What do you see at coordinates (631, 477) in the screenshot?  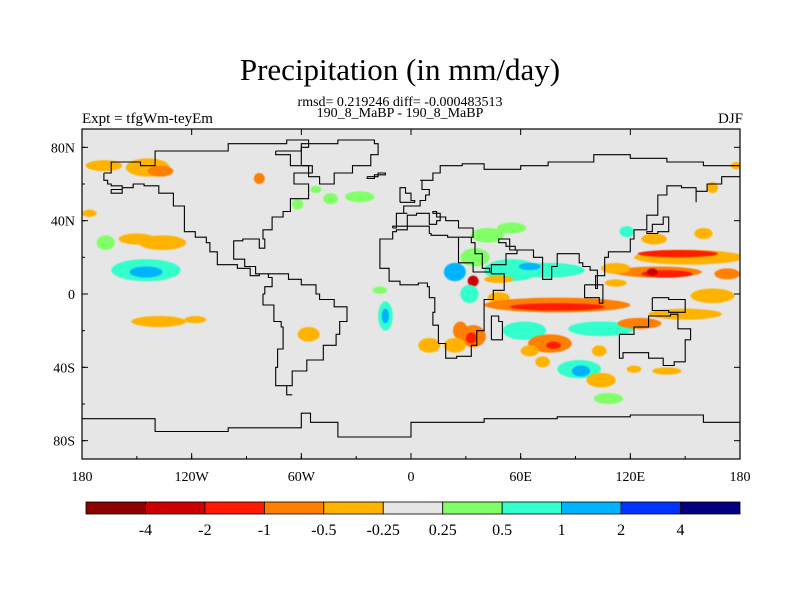 I see `x-tick-label: 120E` at bounding box center [631, 477].